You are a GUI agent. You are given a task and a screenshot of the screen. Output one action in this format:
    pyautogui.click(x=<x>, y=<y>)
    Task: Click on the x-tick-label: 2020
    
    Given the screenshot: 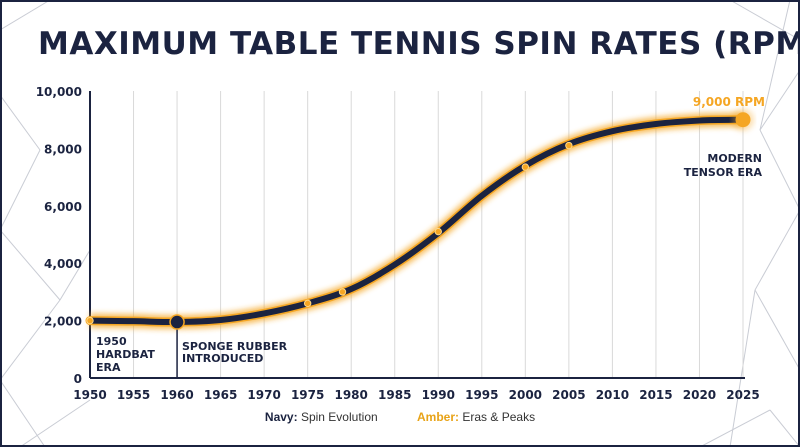 What is the action you would take?
    pyautogui.click(x=699, y=395)
    